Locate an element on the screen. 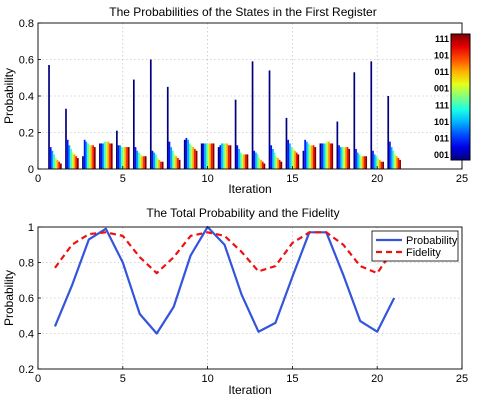 The width and height of the screenshot is (485, 400). legend-box is located at coordinates (415, 246).